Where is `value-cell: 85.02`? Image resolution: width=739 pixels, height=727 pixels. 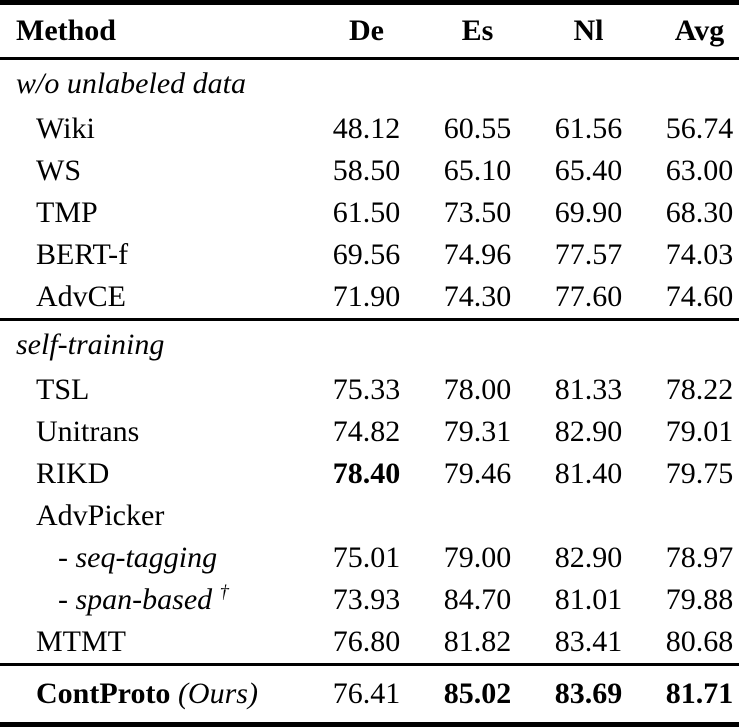
value-cell: 85.02 is located at coordinates (477, 694).